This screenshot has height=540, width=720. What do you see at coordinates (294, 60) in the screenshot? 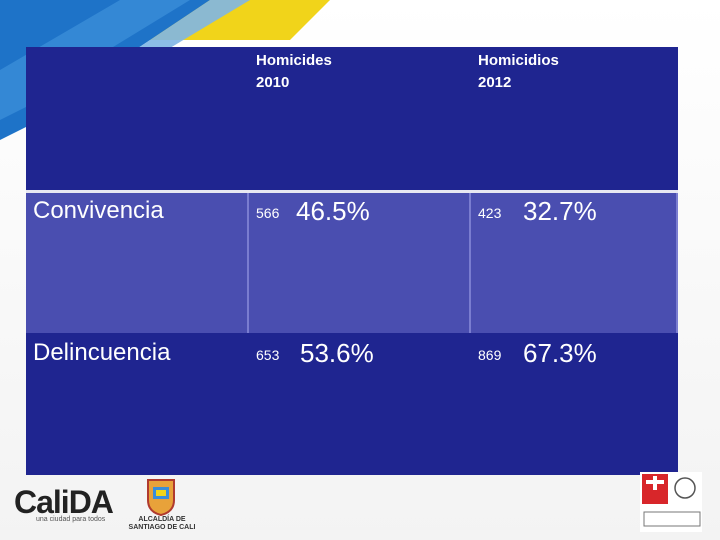
I see `header-title: Homicides` at bounding box center [294, 60].